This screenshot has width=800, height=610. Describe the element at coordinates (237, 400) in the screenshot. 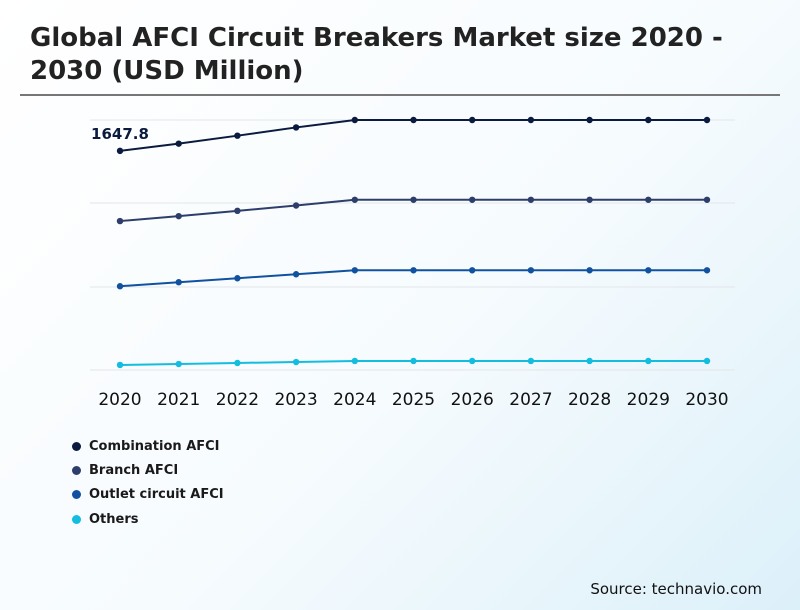

I see `x-tick-label: 2022` at that location.